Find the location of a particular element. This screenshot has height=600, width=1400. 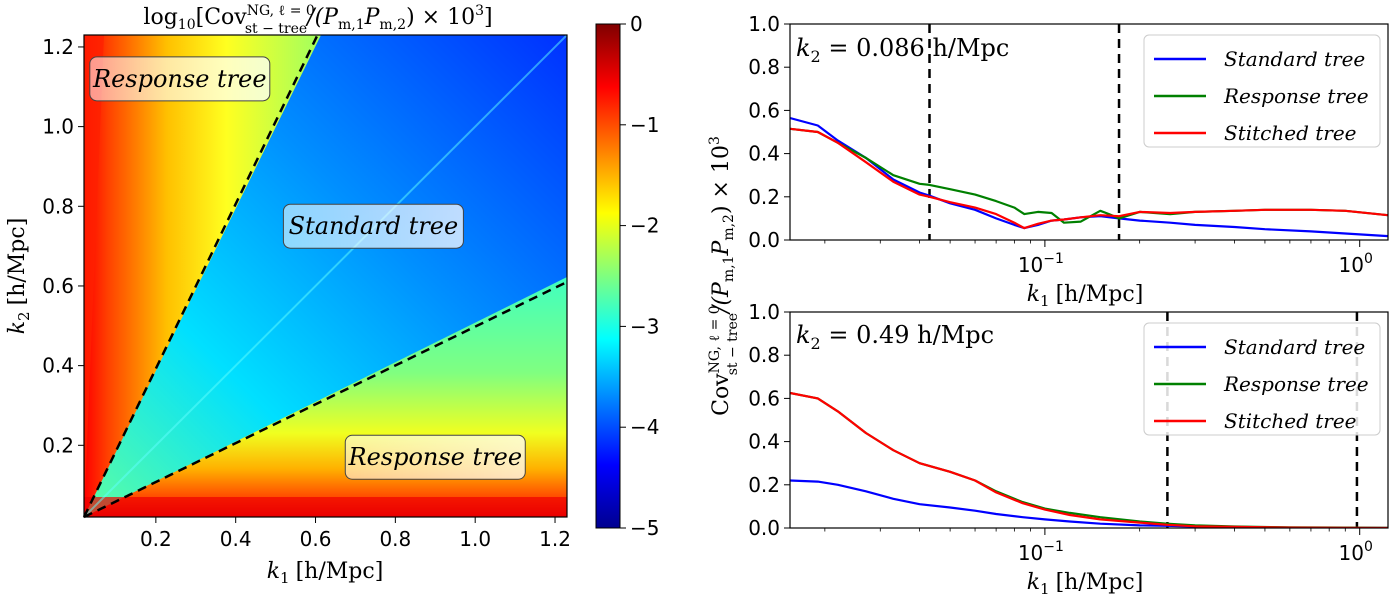

region-label-2: Standard tree is located at coordinates (373, 226).